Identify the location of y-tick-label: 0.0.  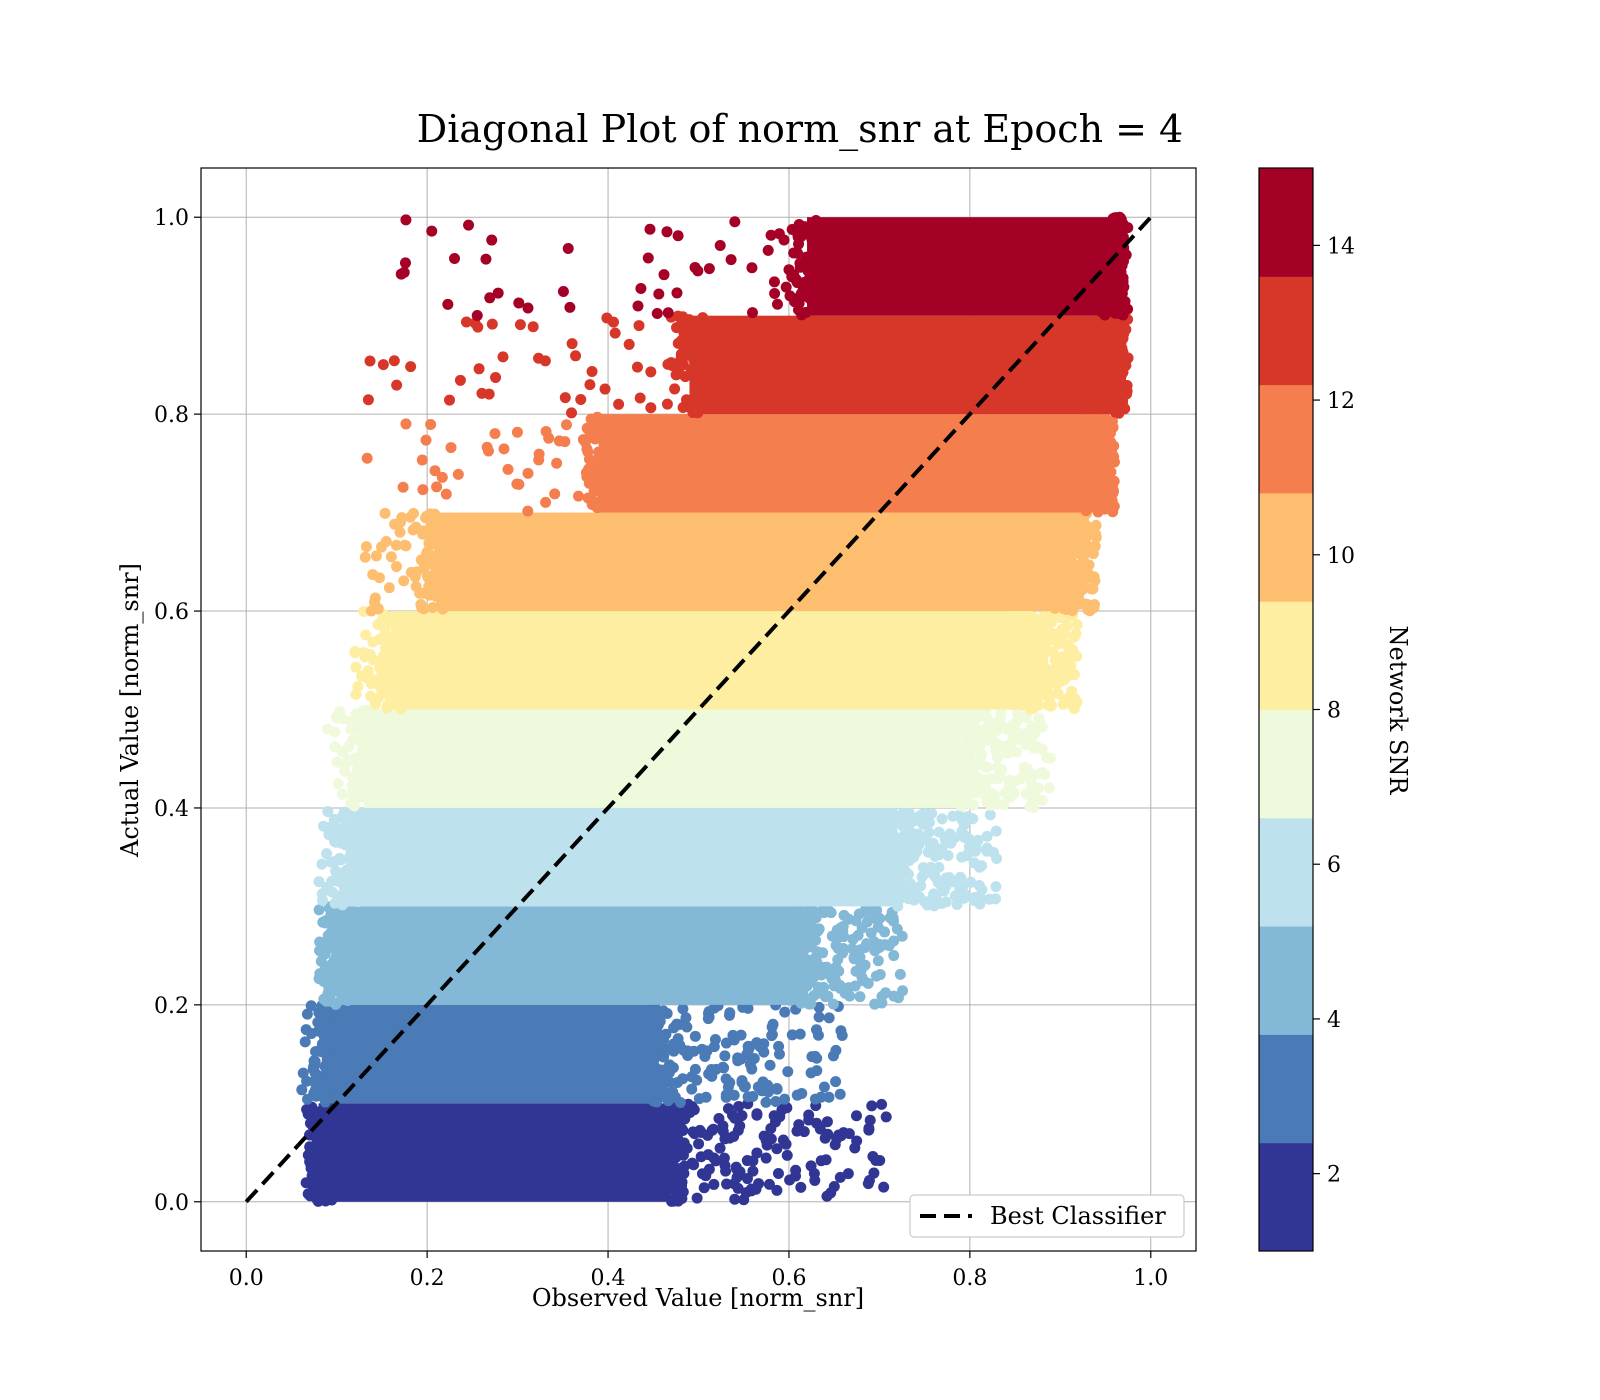
(171, 1203).